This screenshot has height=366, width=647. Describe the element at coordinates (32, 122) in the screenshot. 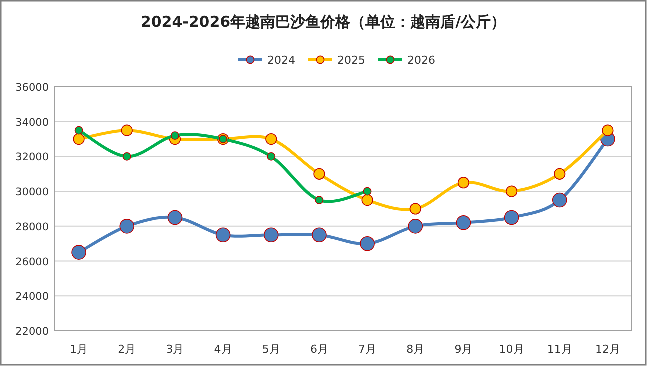

I see `y-tick-label: 34000` at that location.